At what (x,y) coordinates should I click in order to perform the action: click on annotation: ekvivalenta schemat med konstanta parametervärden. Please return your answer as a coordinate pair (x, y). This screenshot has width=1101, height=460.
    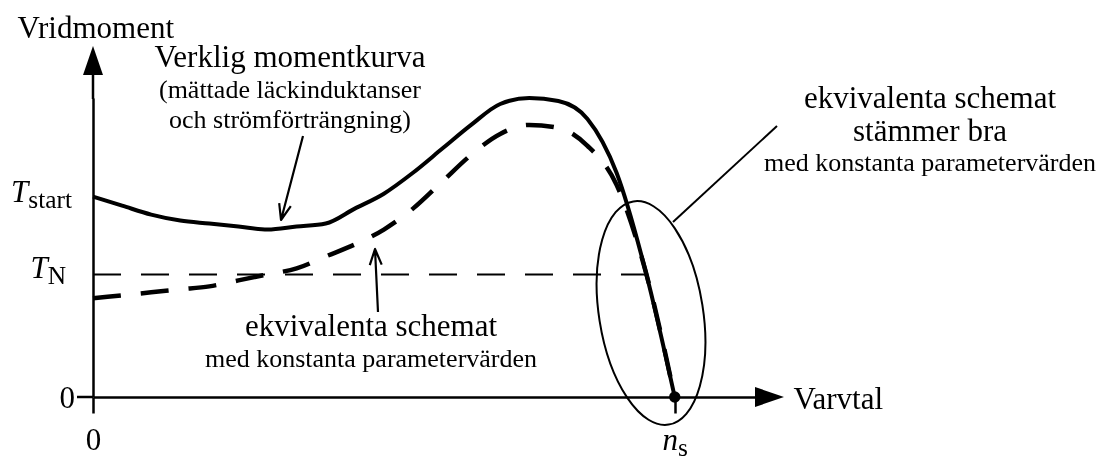
    Looking at the image, I should click on (371, 340).